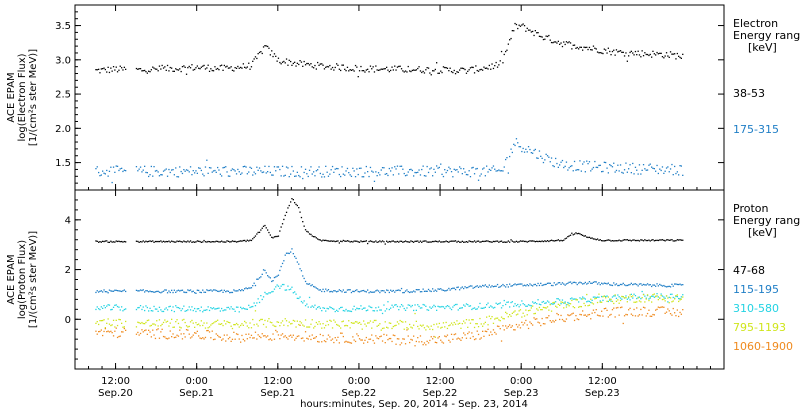  Describe the element at coordinates (756, 289) in the screenshot. I see `proton-legend-115-195: 115-195` at that location.